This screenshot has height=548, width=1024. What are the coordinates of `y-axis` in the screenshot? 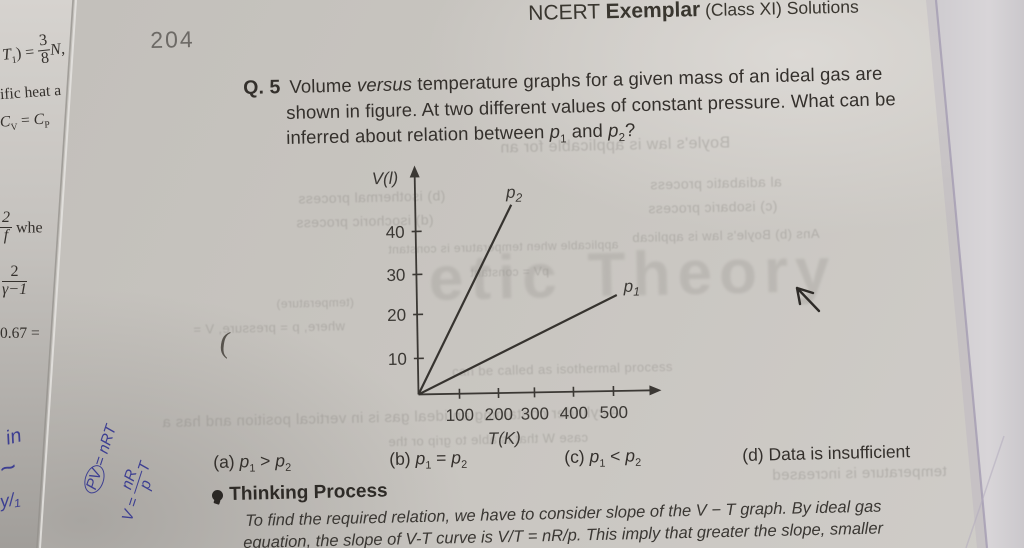 It's located at (416, 284).